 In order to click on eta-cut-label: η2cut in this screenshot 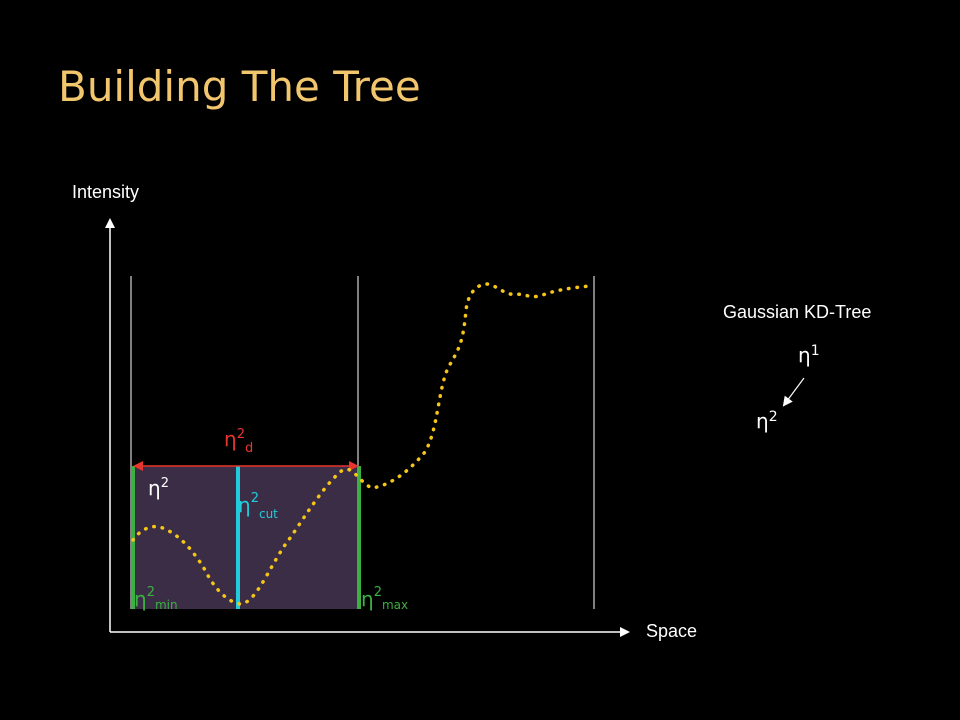, I will do `click(258, 506)`.